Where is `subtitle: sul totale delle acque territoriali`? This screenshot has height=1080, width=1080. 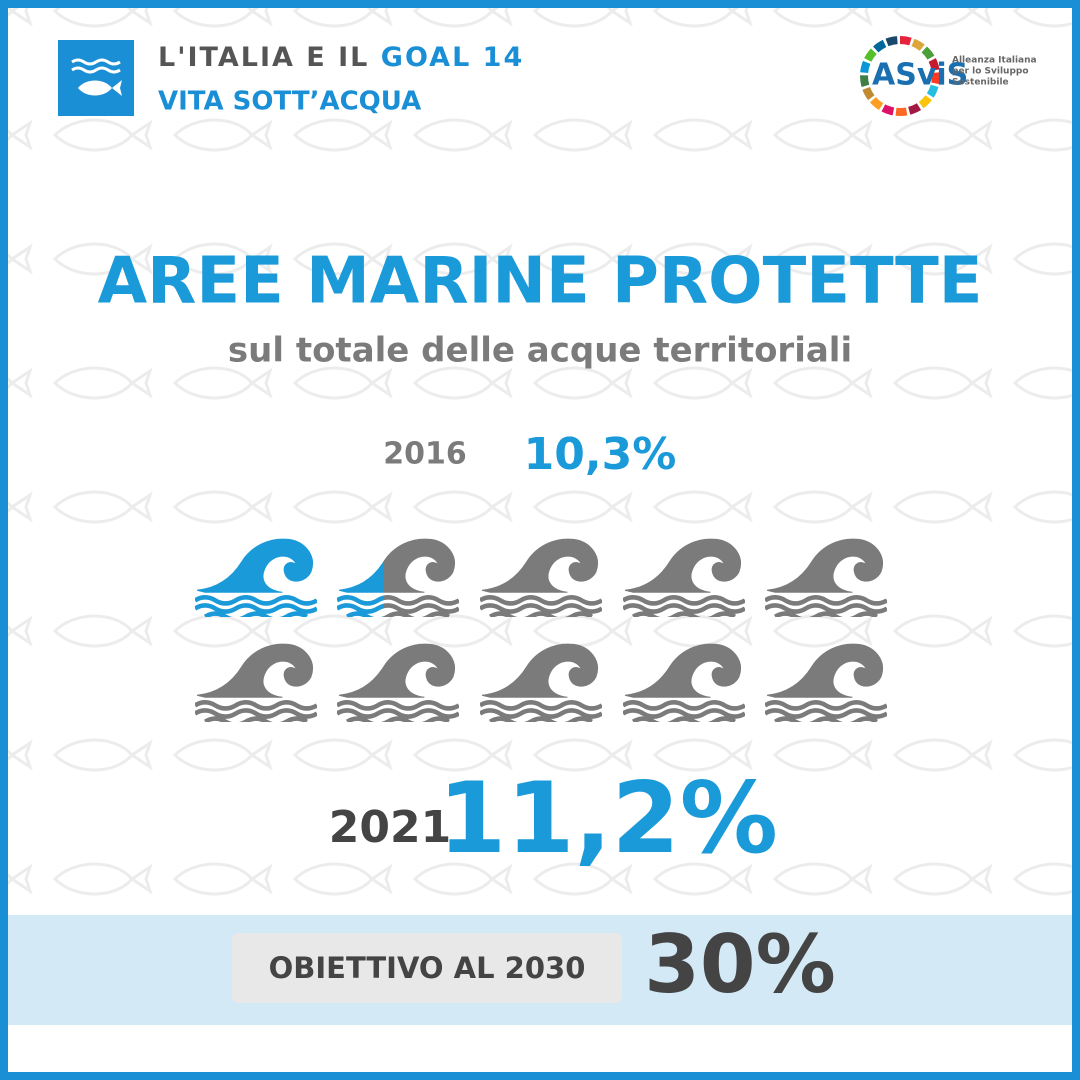
subtitle: sul totale delle acque territoriali is located at coordinates (540, 351).